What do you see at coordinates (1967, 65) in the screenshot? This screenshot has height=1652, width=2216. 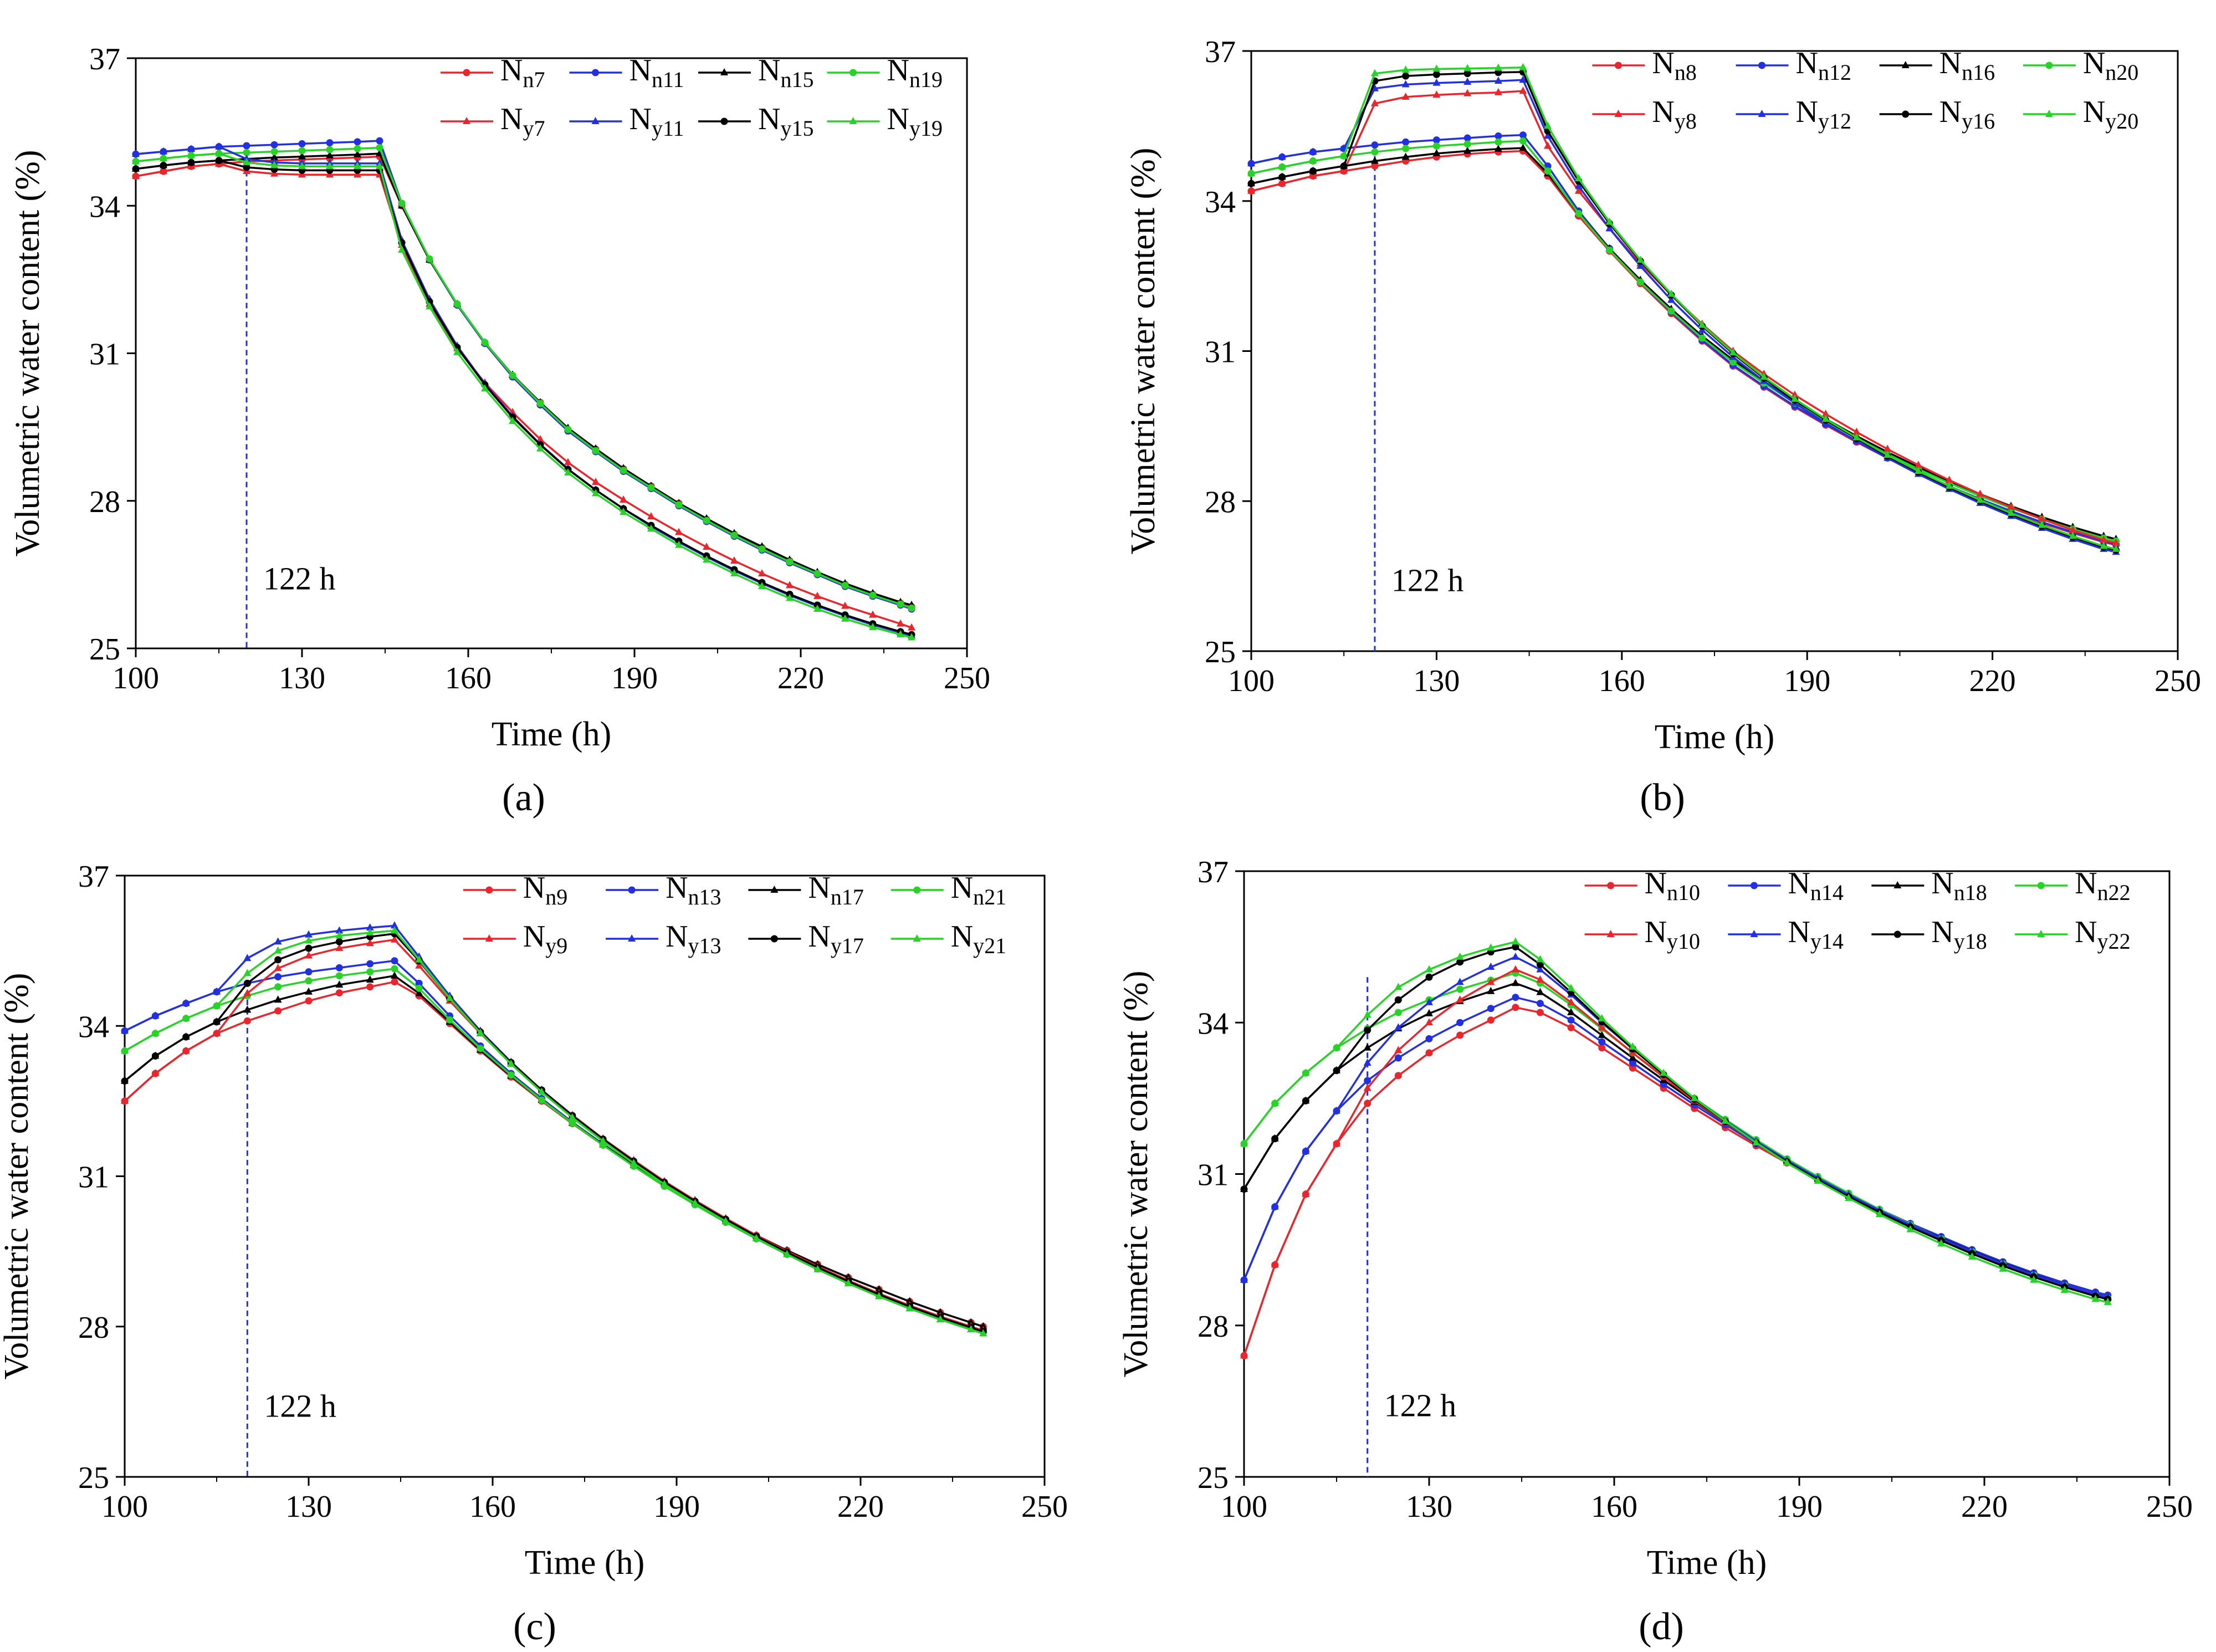 I see `legend-label: Nn16` at bounding box center [1967, 65].